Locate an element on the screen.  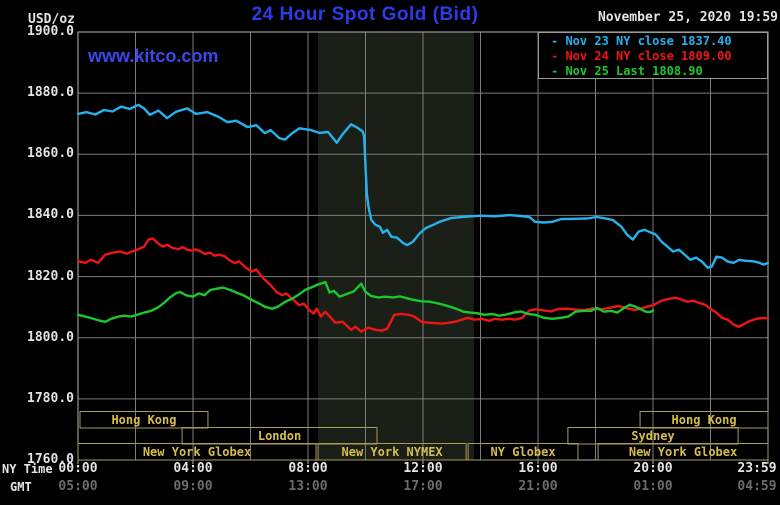
session-label: NY Globex is located at coordinates (523, 452).